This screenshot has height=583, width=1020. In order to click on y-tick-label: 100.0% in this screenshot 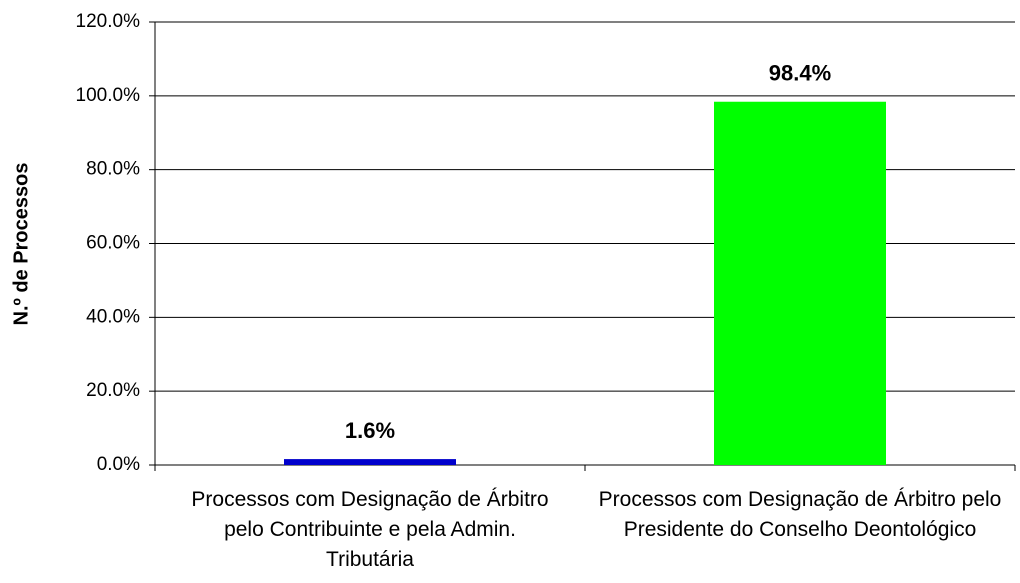, I will do `click(108, 95)`.